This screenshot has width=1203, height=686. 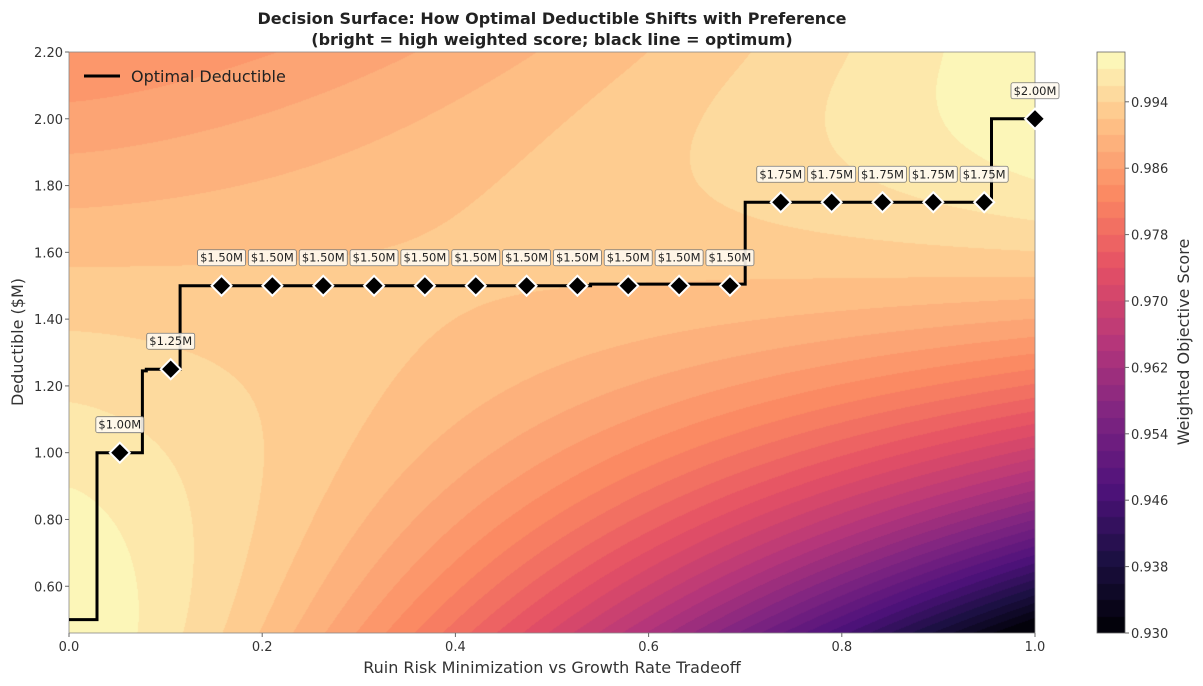 I want to click on colorbar-label: Weighted Objective Score, so click(x=1183, y=342).